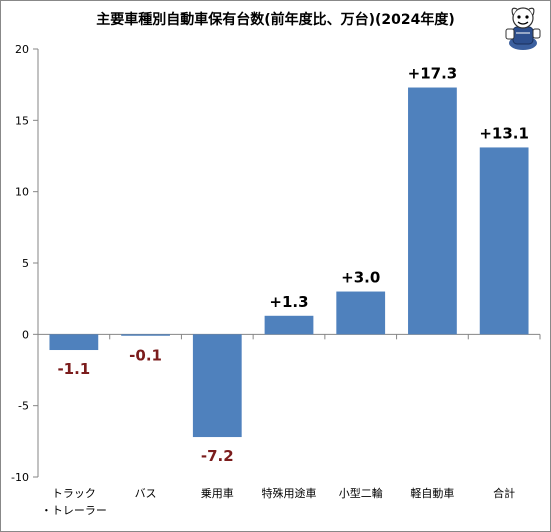  I want to click on category-label: バス, so click(146, 493).